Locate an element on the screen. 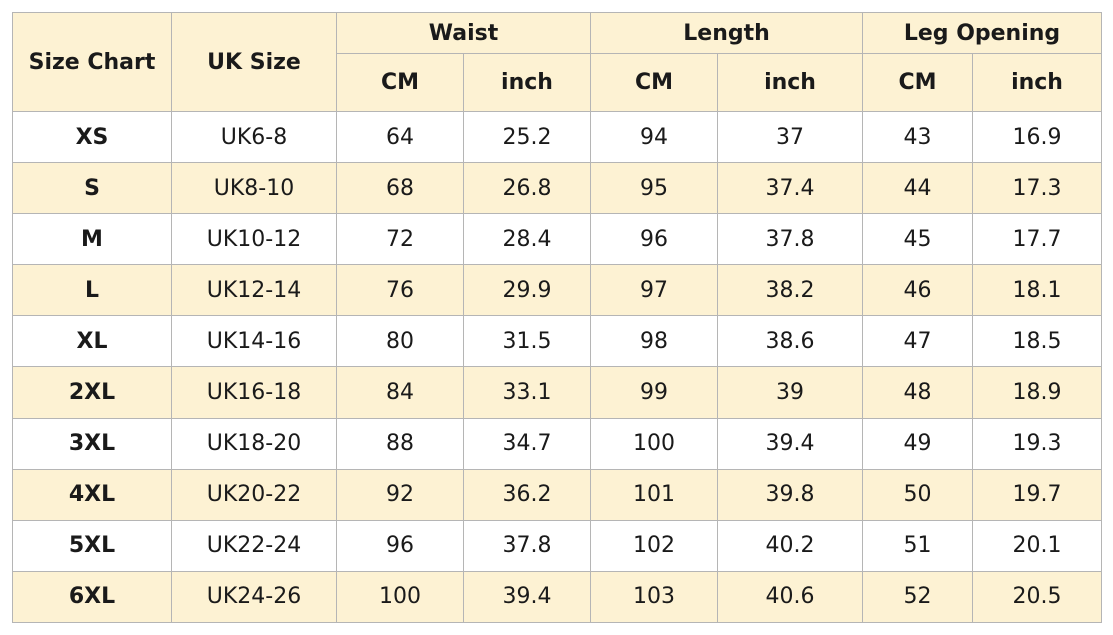  waist-inch-header: inch is located at coordinates (527, 82).